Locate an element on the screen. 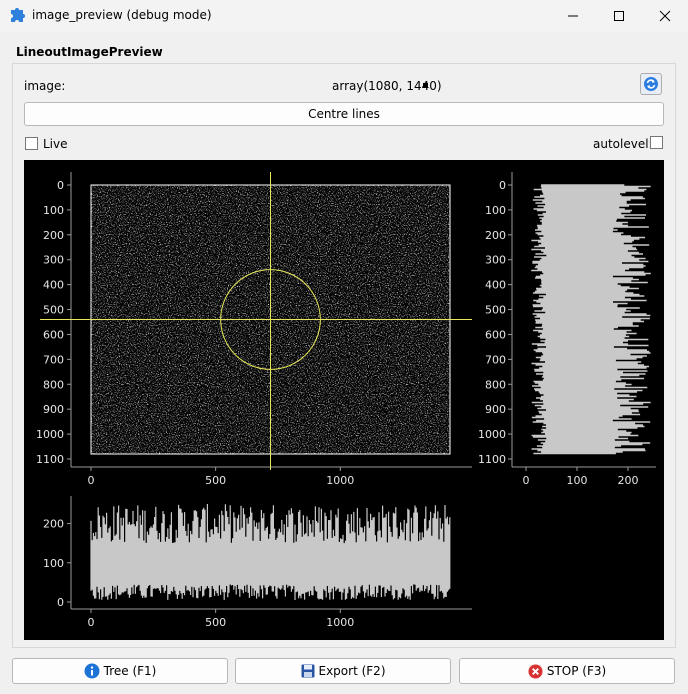 This screenshot has width=688, height=694. array-handle-icon is located at coordinates (425, 85).